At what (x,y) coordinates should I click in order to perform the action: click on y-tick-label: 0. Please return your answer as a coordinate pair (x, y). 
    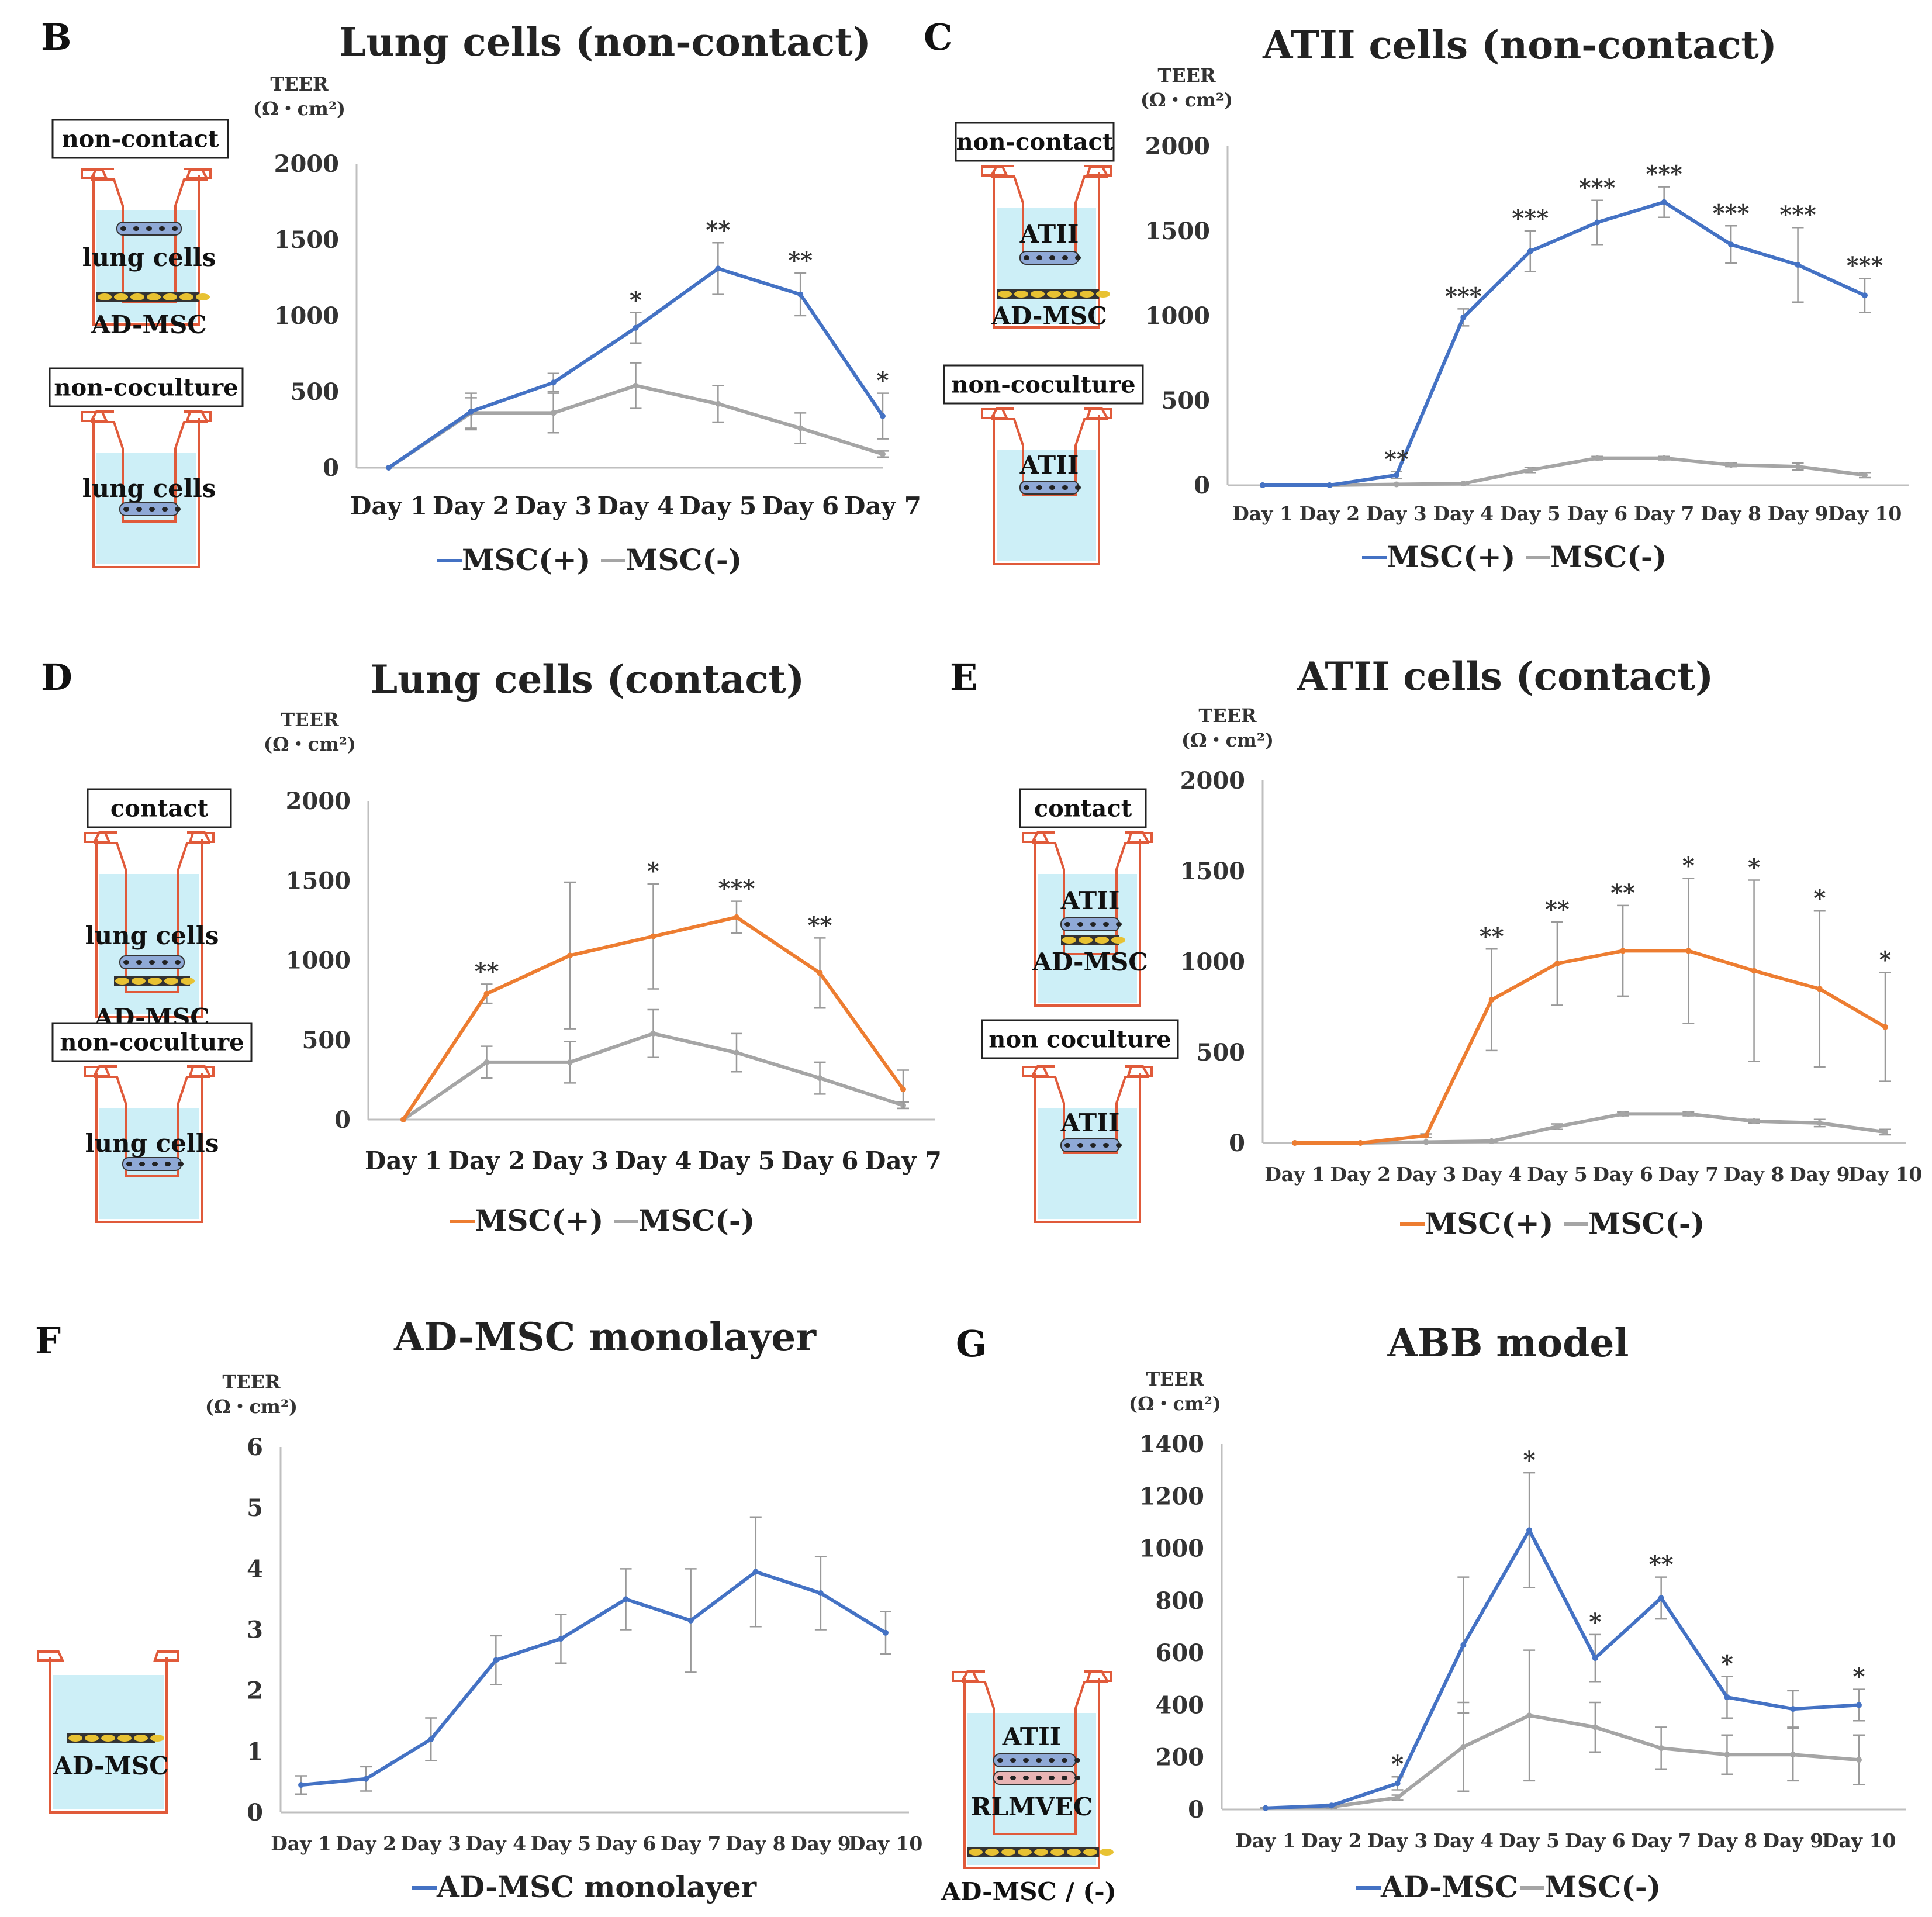
    Looking at the image, I should click on (1202, 486).